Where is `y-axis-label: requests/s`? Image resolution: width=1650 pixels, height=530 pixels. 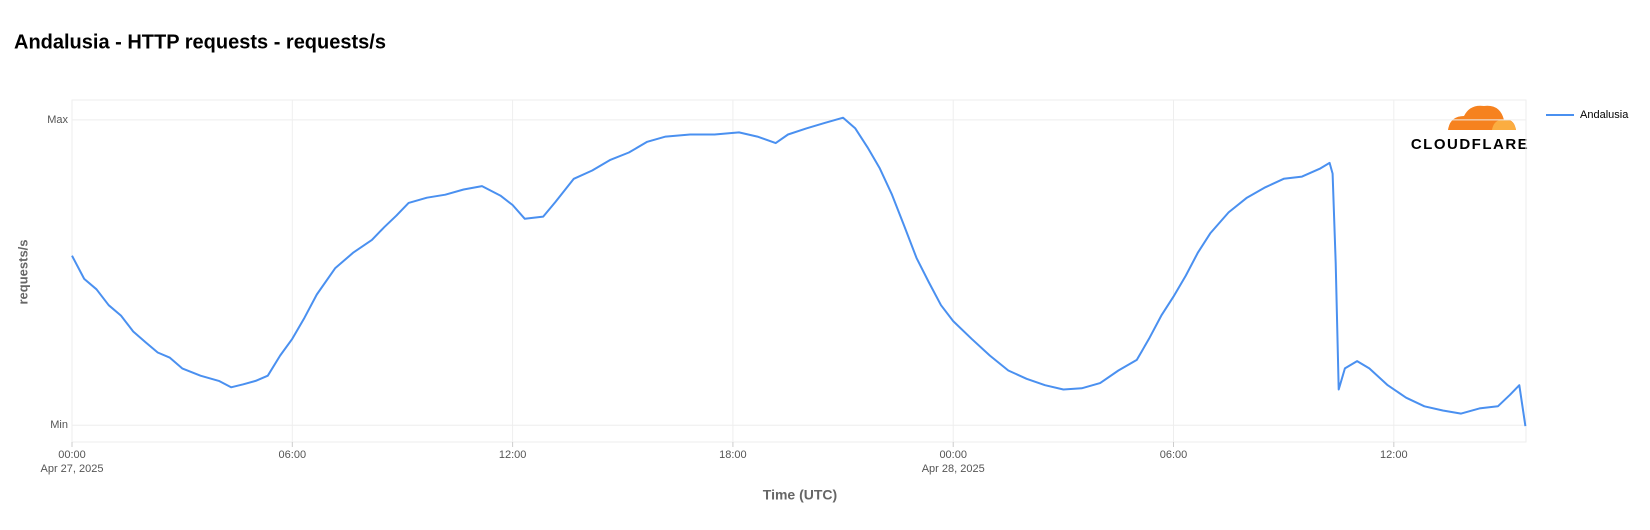
y-axis-label: requests/s is located at coordinates (22, 271).